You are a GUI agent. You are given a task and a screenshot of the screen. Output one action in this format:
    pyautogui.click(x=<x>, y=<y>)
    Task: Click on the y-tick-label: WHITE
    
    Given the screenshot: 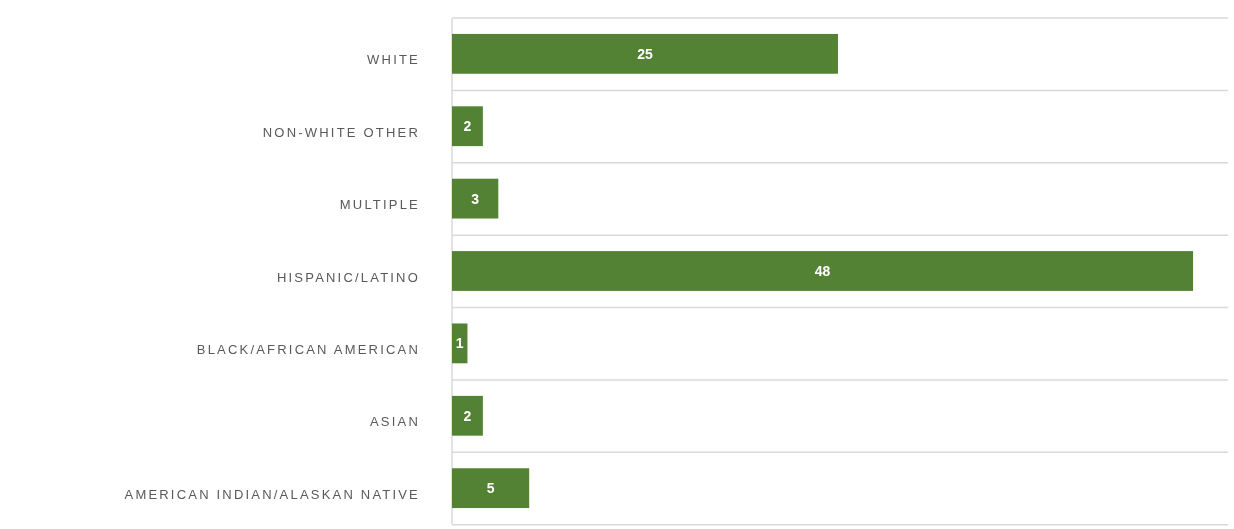 What is the action you would take?
    pyautogui.click(x=393, y=60)
    